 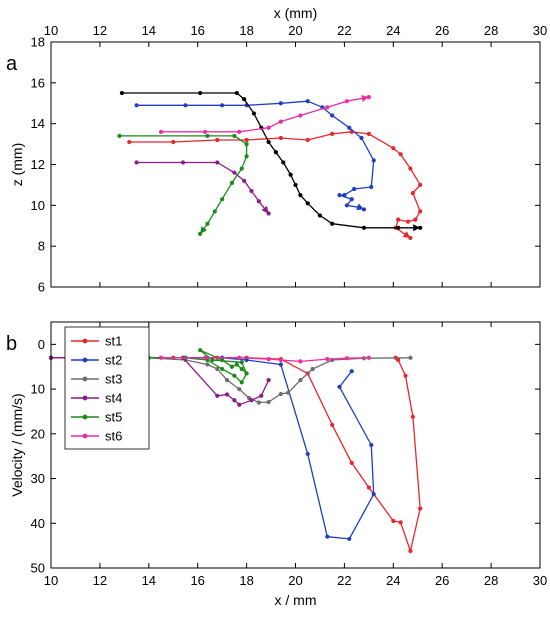 I want to click on series-st2, so click(x=255, y=155).